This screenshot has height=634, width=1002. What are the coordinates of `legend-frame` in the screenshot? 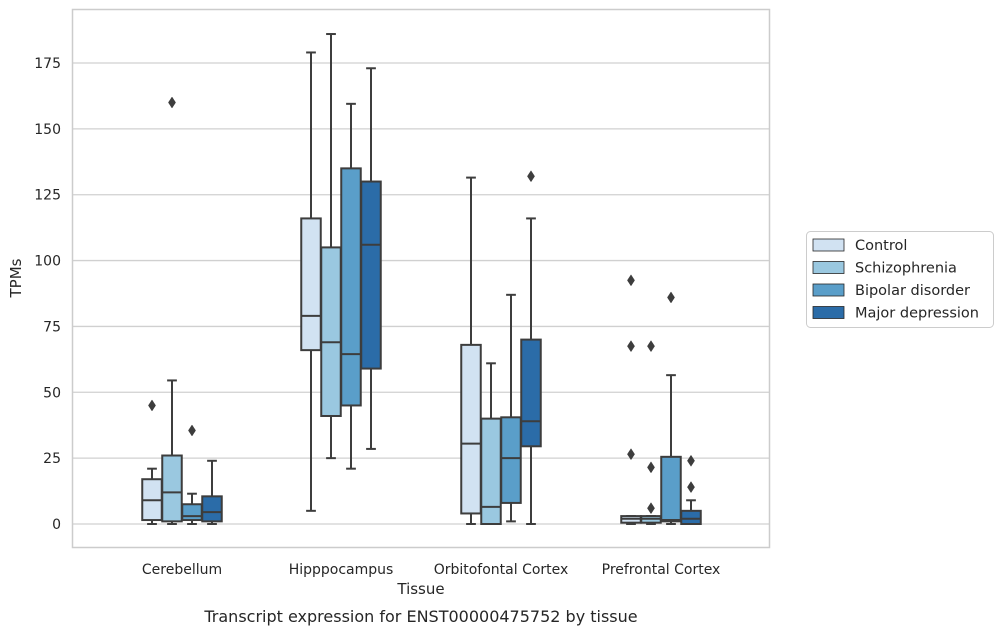 It's located at (900, 279).